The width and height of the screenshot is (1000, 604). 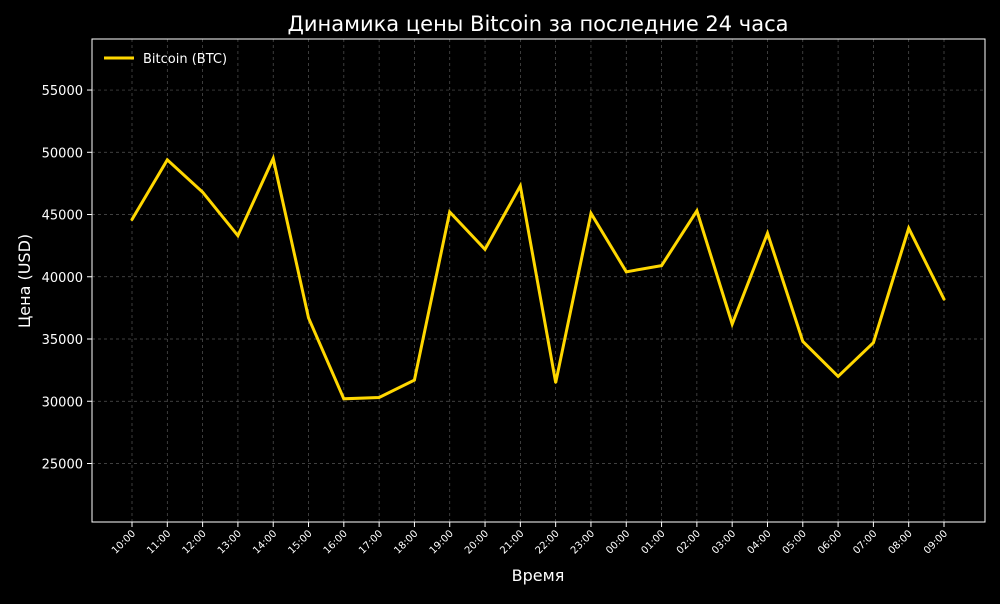 I want to click on y-tick-label: 55000, so click(x=62, y=91).